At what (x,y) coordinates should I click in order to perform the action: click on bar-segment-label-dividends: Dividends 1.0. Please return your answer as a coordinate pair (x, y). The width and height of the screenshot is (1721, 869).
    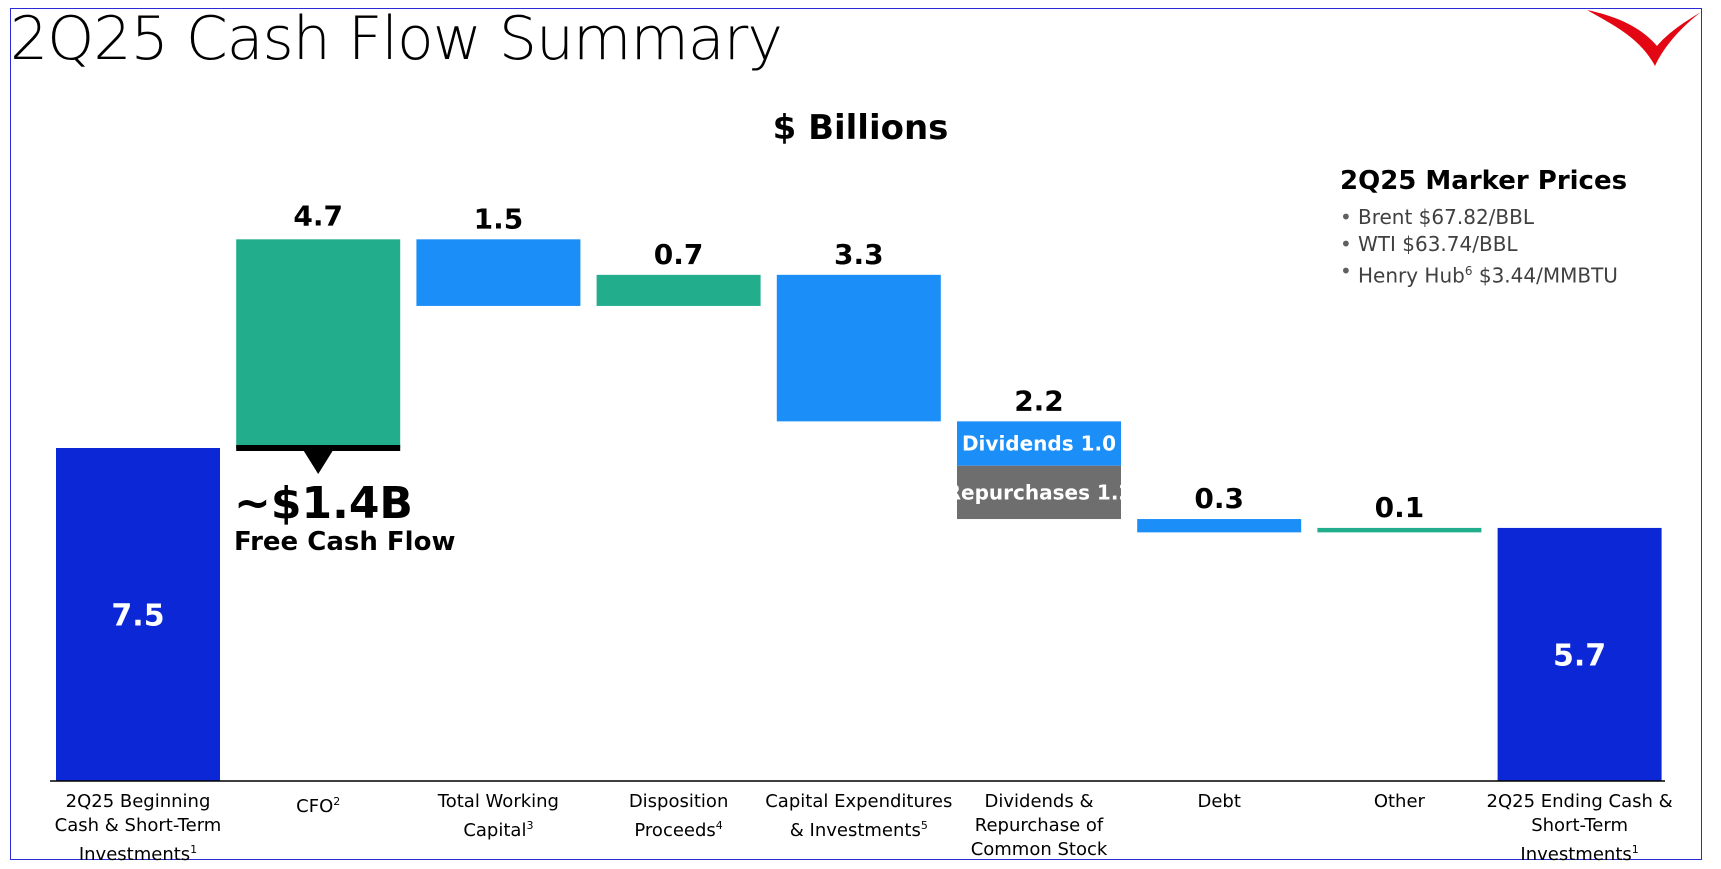
    Looking at the image, I should click on (1039, 444).